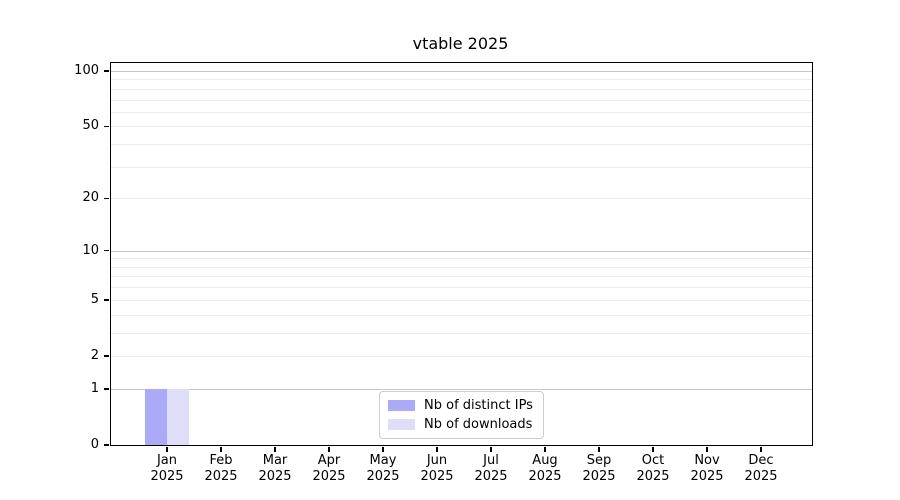  Describe the element at coordinates (275, 468) in the screenshot. I see `x-tick-label: Mar 2025` at that location.